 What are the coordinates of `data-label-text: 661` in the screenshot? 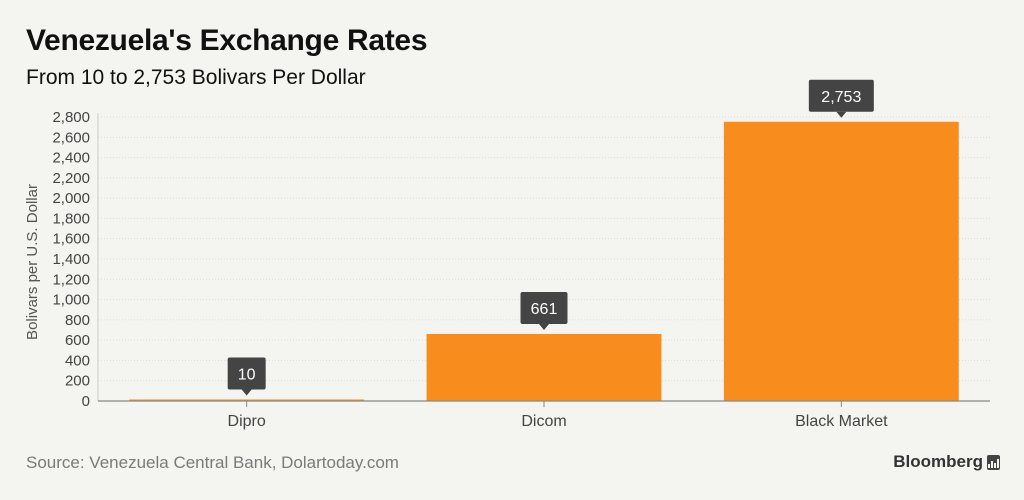 It's located at (544, 309).